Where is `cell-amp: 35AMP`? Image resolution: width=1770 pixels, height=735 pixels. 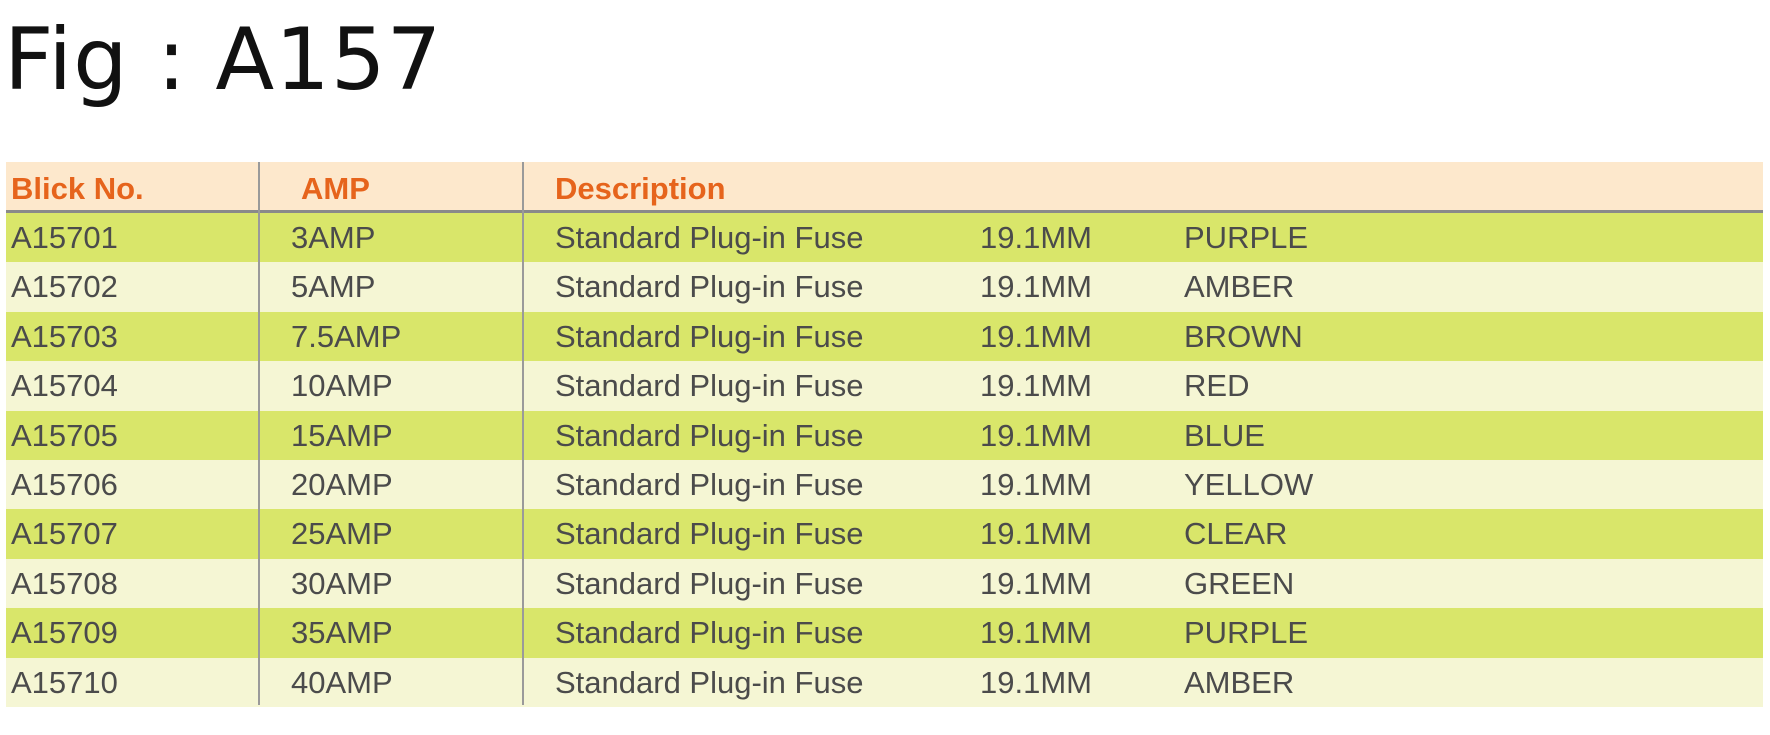
cell-amp: 35AMP is located at coordinates (342, 633).